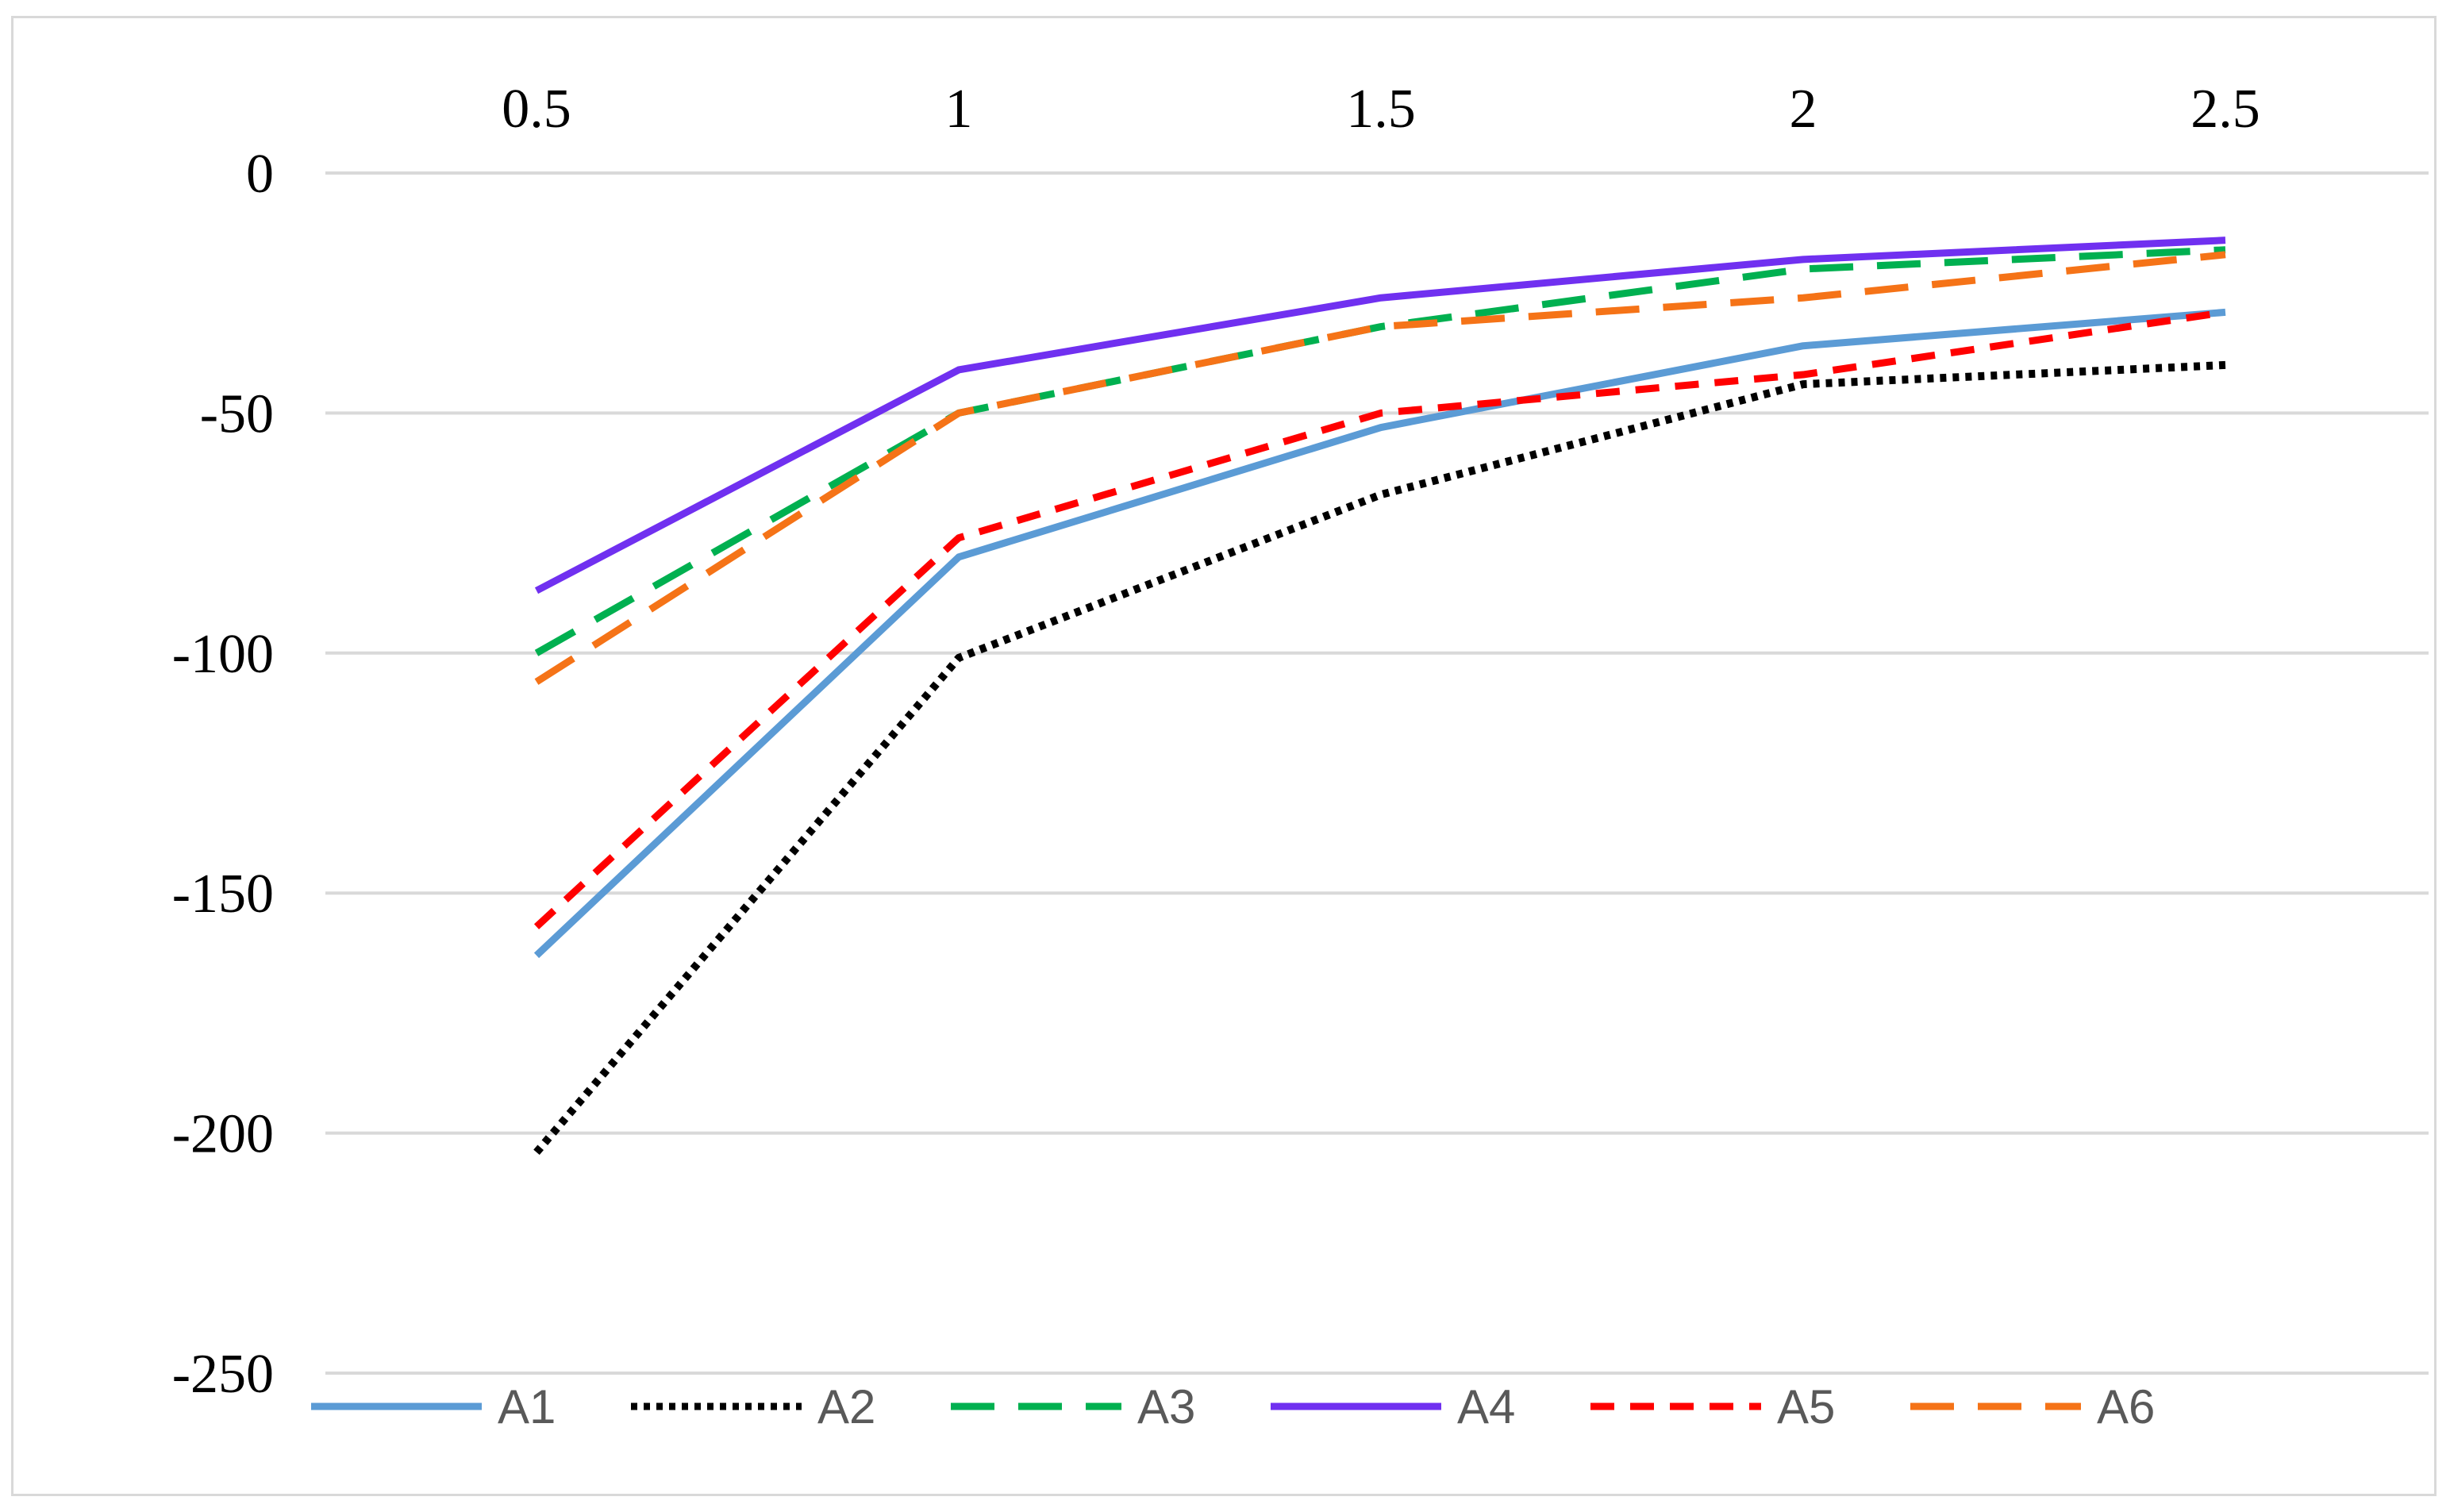  What do you see at coordinates (223, 1374) in the screenshot?
I see `y-tick-label: -250` at bounding box center [223, 1374].